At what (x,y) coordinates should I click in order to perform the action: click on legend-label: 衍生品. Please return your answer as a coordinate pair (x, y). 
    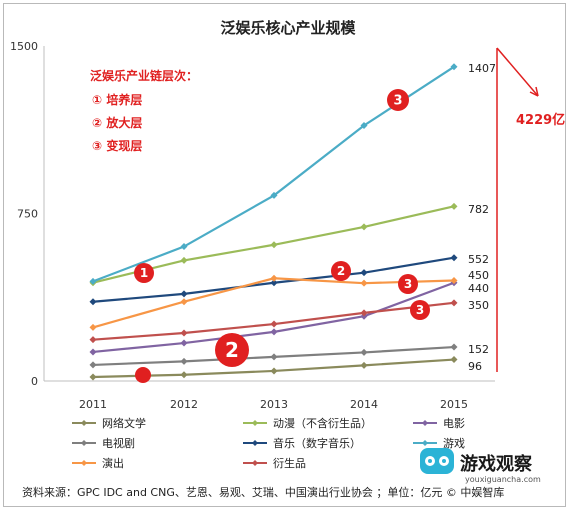
    Looking at the image, I should click on (289, 463).